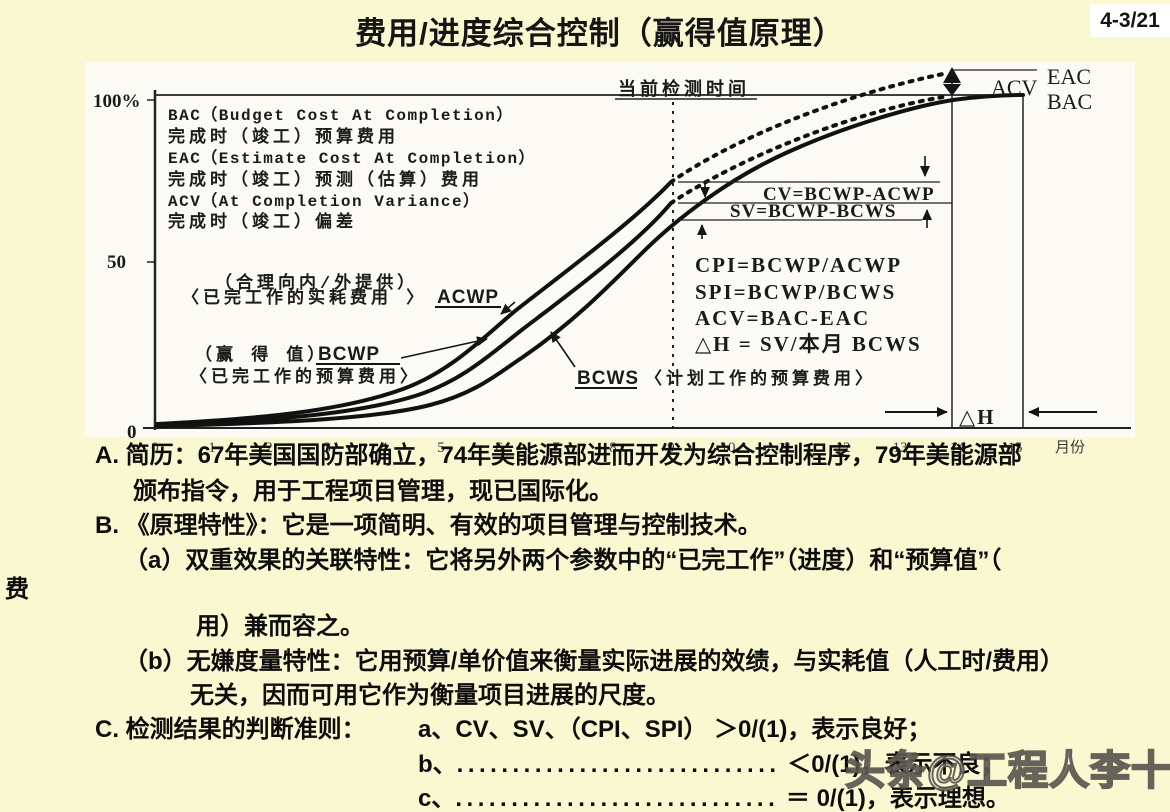 This screenshot has height=812, width=1170. Describe the element at coordinates (262, 222) in the screenshot. I see `legend-line: 完成时（竣工）偏差` at that location.